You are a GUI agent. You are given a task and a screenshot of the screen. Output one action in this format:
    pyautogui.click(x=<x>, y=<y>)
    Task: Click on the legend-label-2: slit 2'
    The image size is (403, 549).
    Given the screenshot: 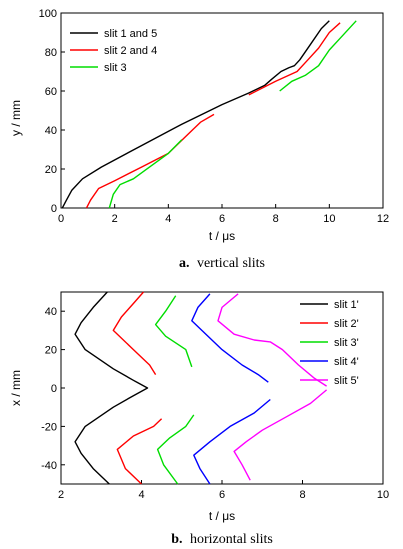 What is the action you would take?
    pyautogui.click(x=346, y=324)
    